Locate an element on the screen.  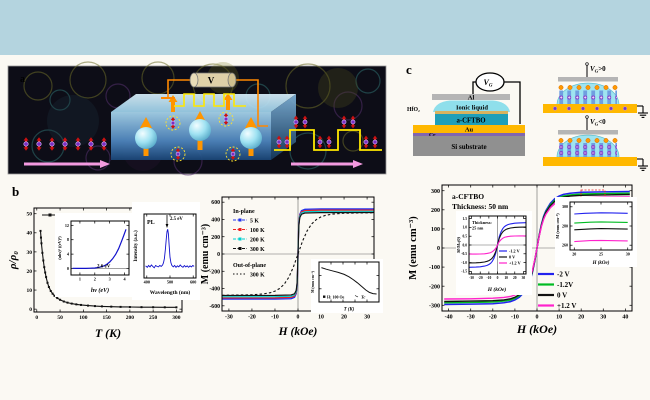
vg-positive-schematic: VG>0 is located at coordinates (596, 90).